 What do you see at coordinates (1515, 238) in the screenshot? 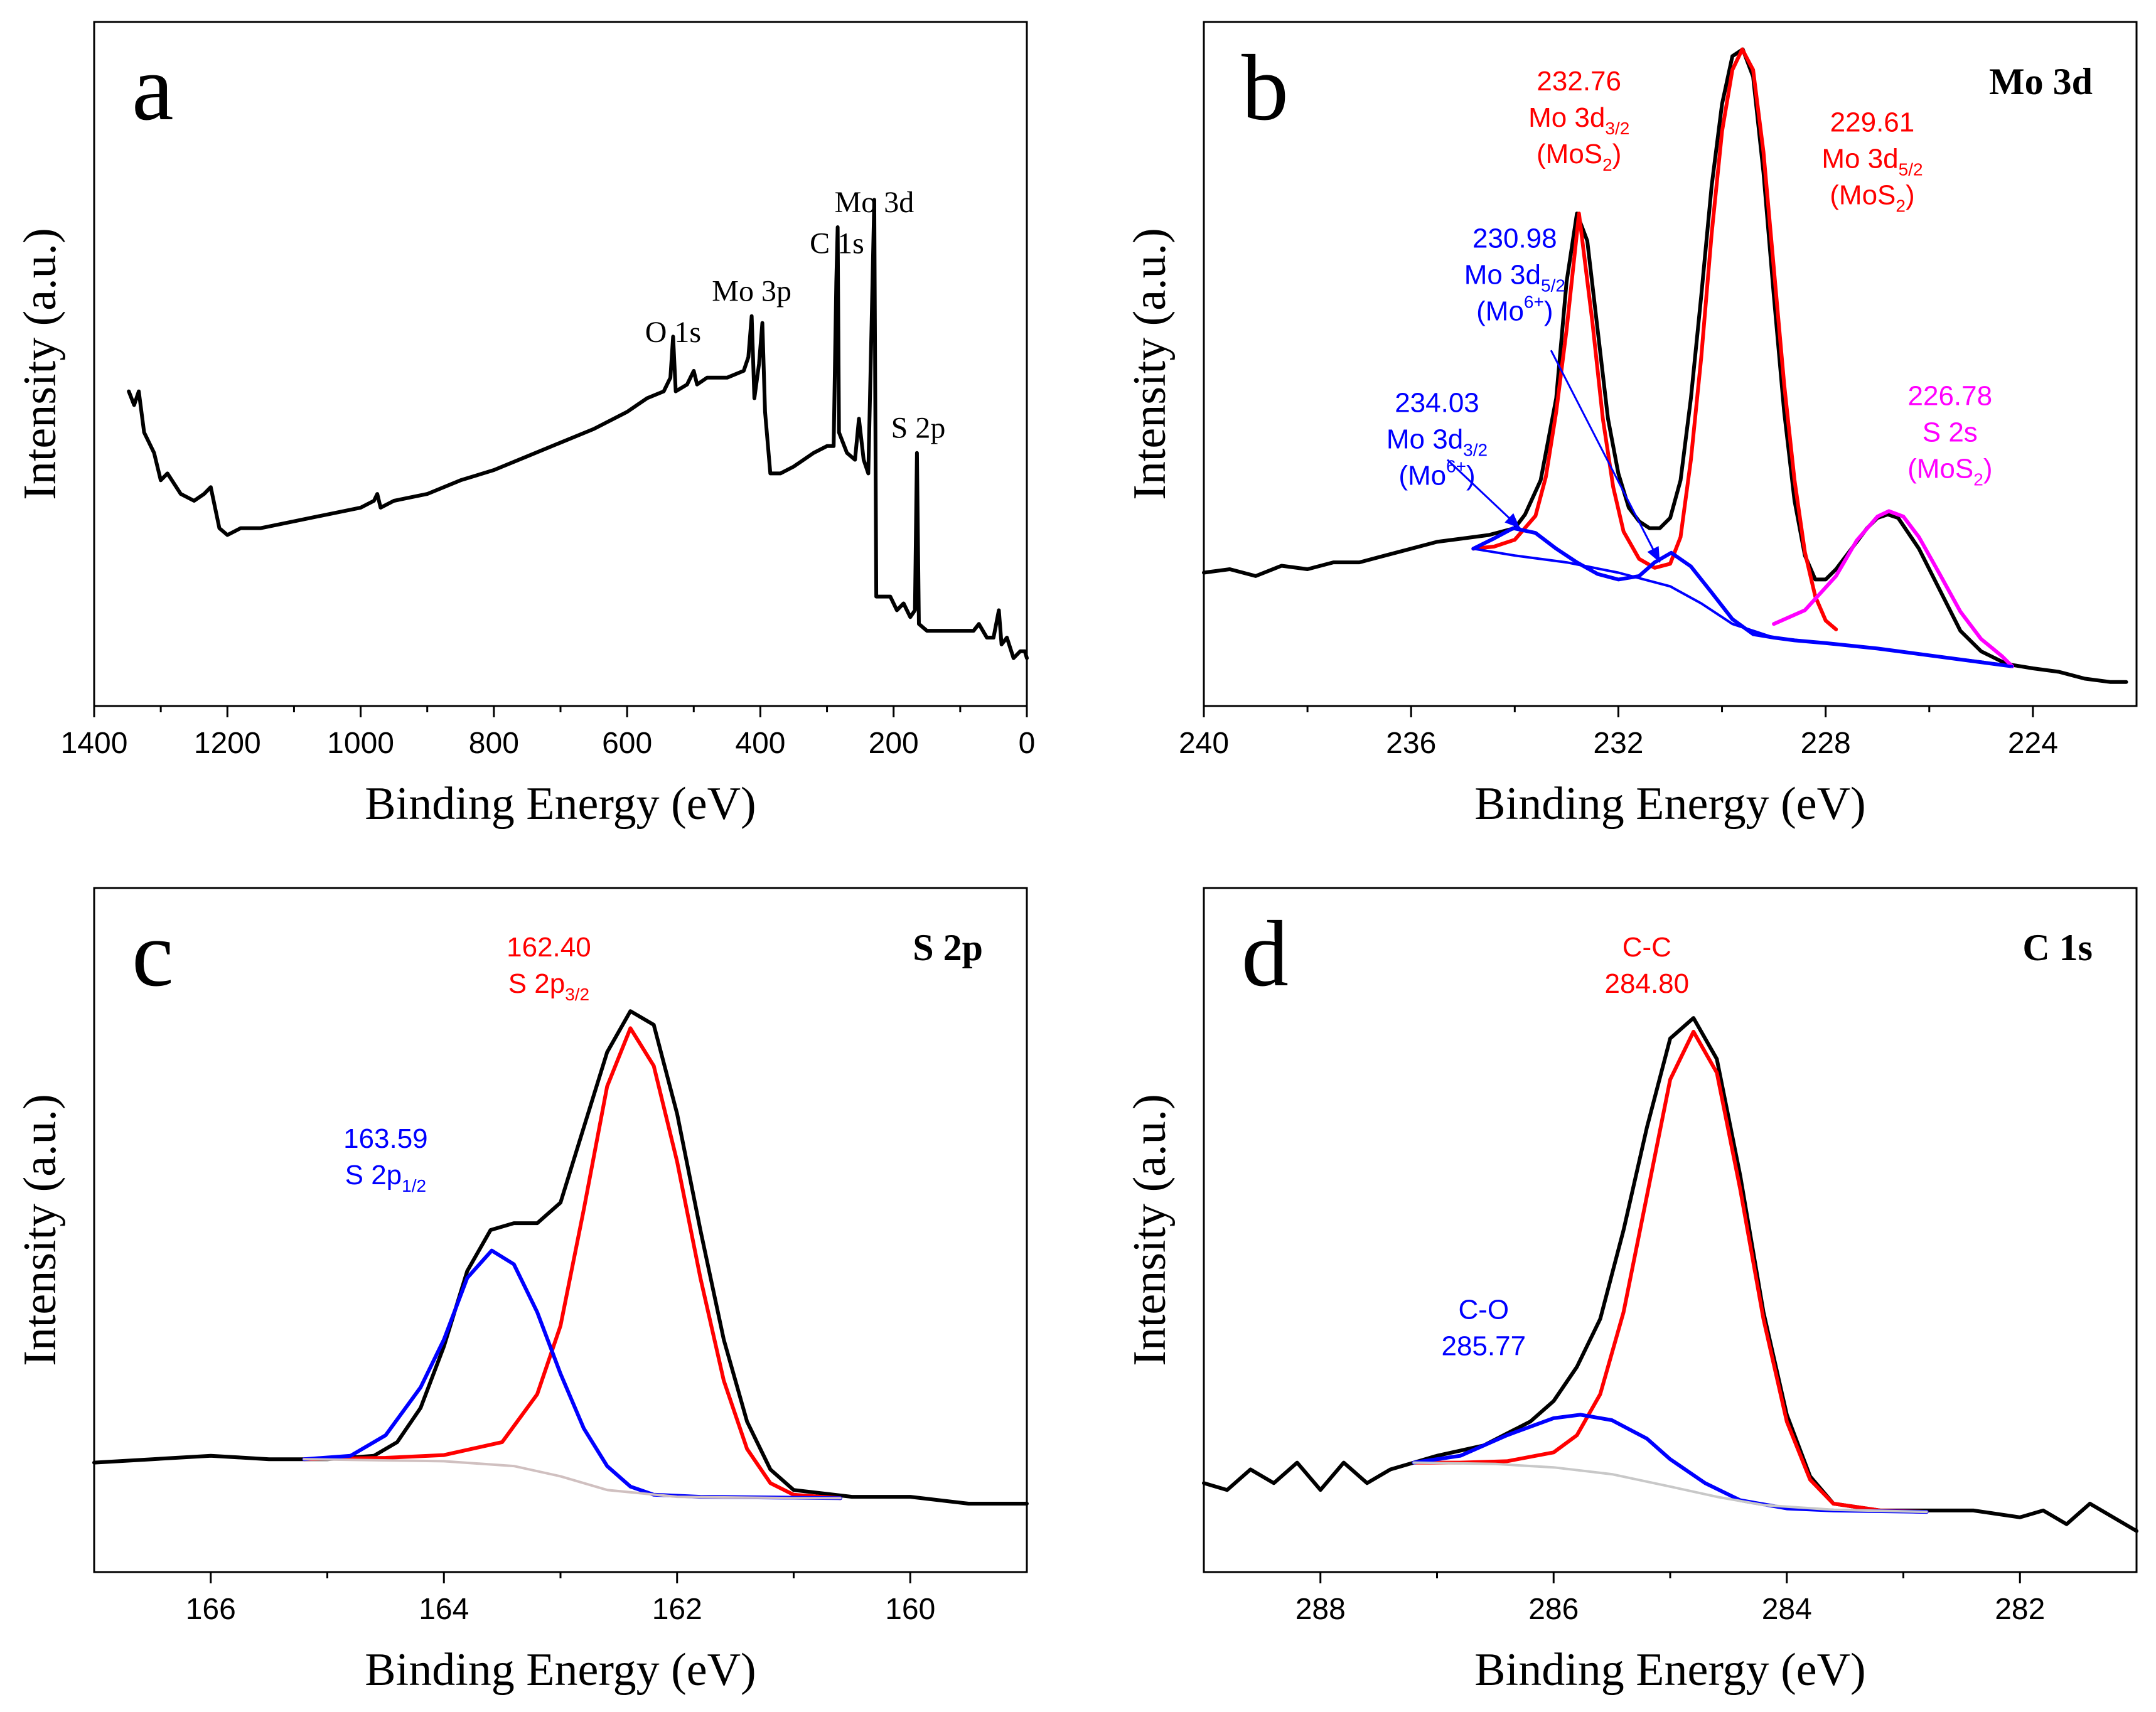
I see `peak-annotation: 230.98` at bounding box center [1515, 238].